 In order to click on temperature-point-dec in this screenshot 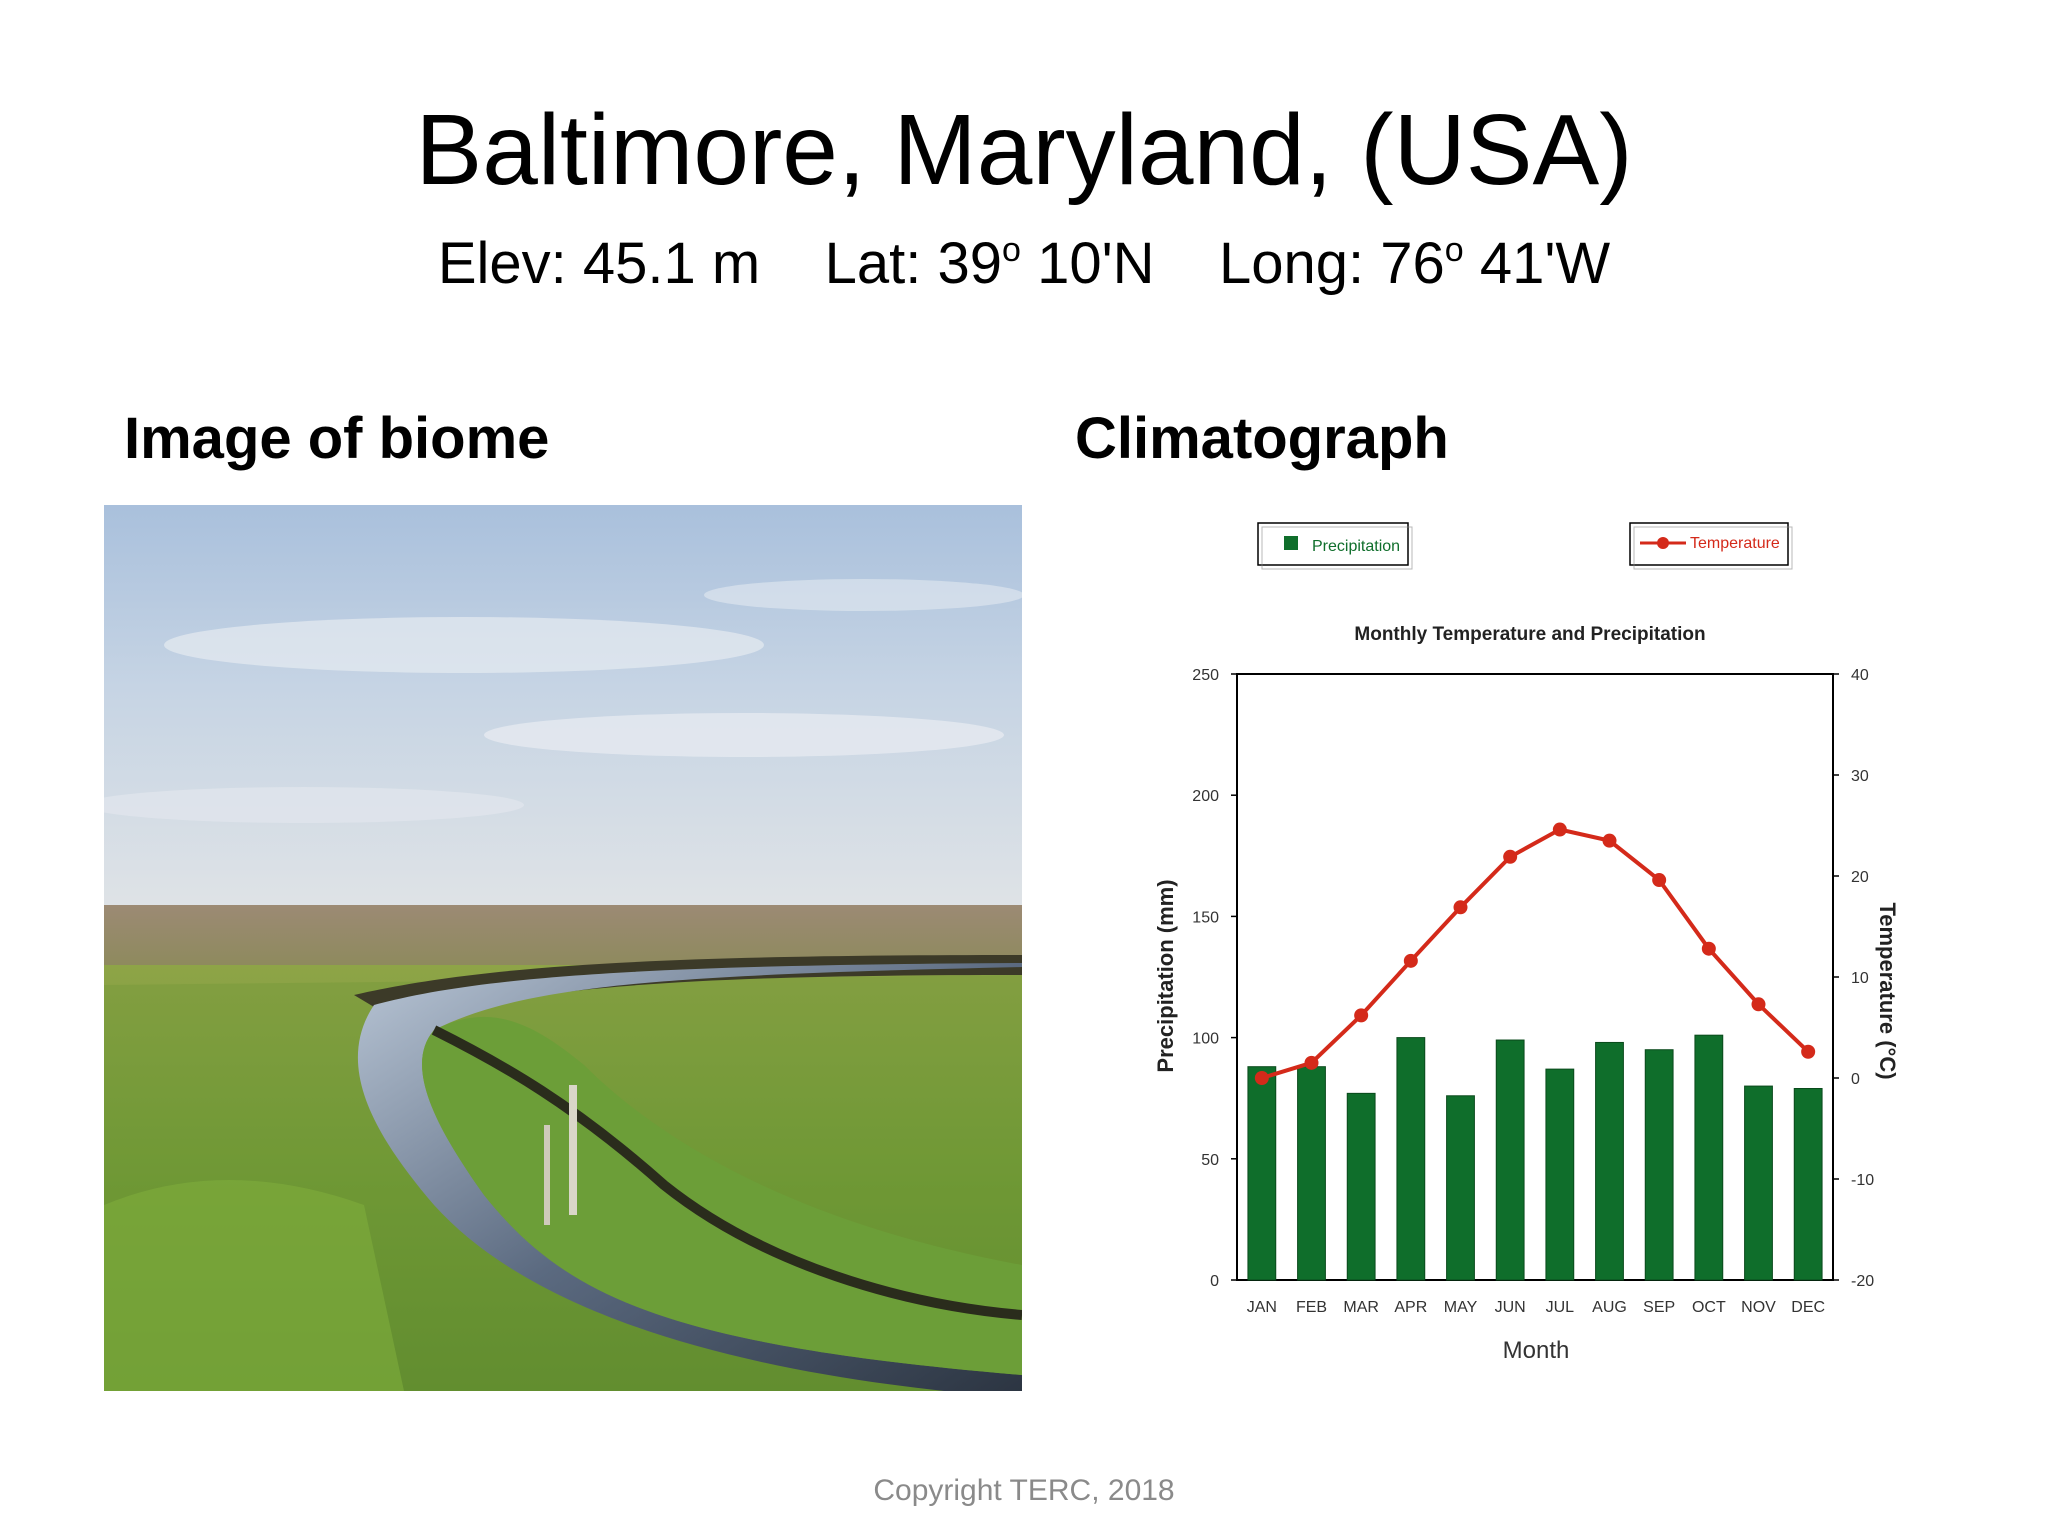, I will do `click(1808, 1051)`.